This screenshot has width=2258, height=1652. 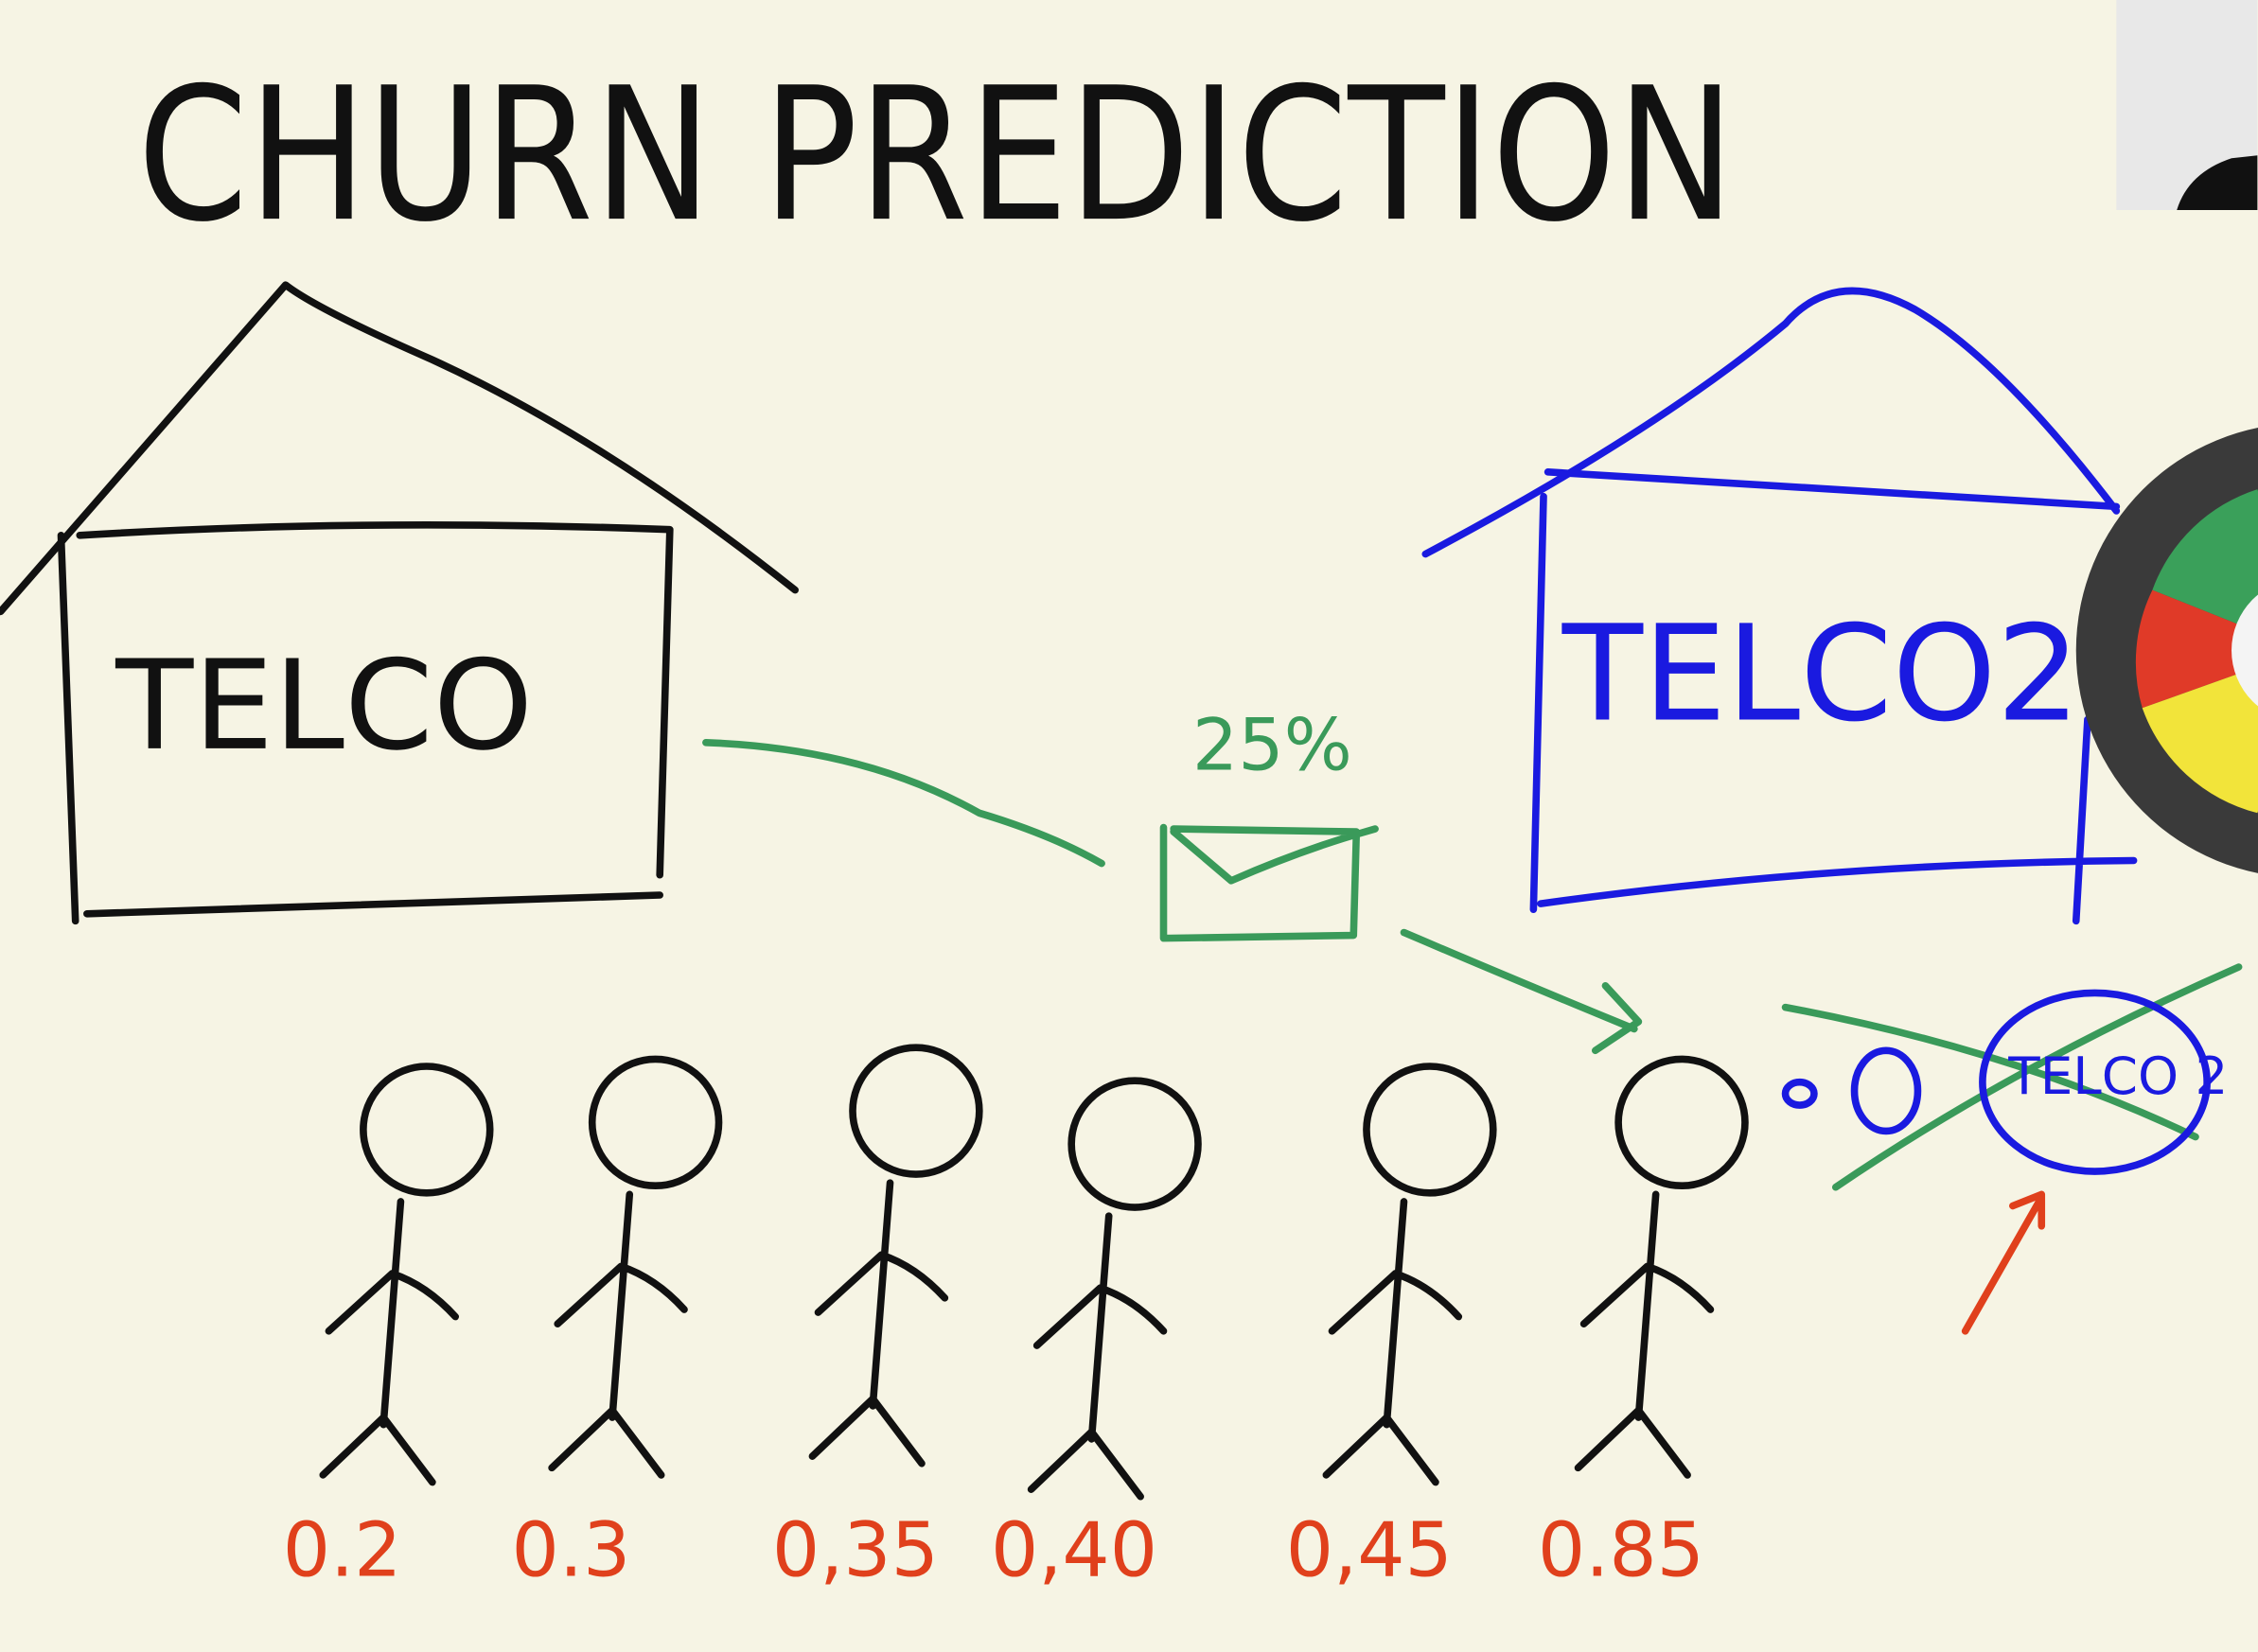 I want to click on score: 0.85, so click(x=1621, y=1549).